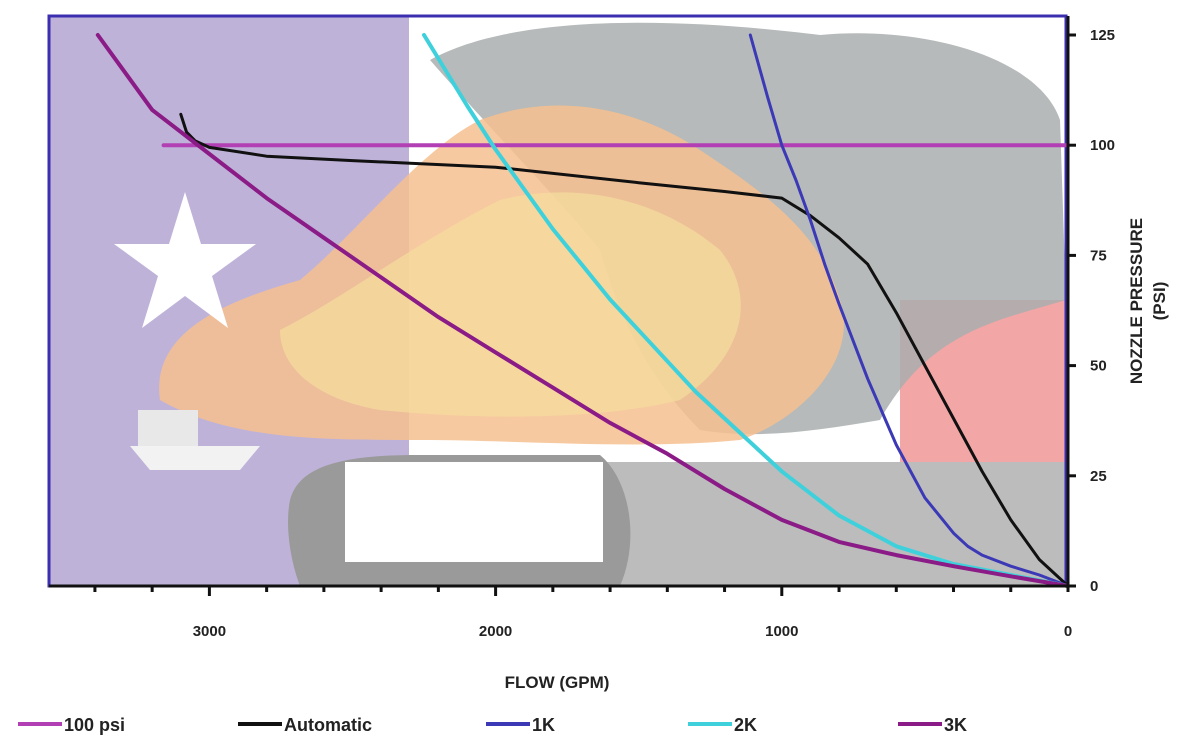 The width and height of the screenshot is (1179, 738). Describe the element at coordinates (1094, 586) in the screenshot. I see `y-tick-label: 0` at that location.